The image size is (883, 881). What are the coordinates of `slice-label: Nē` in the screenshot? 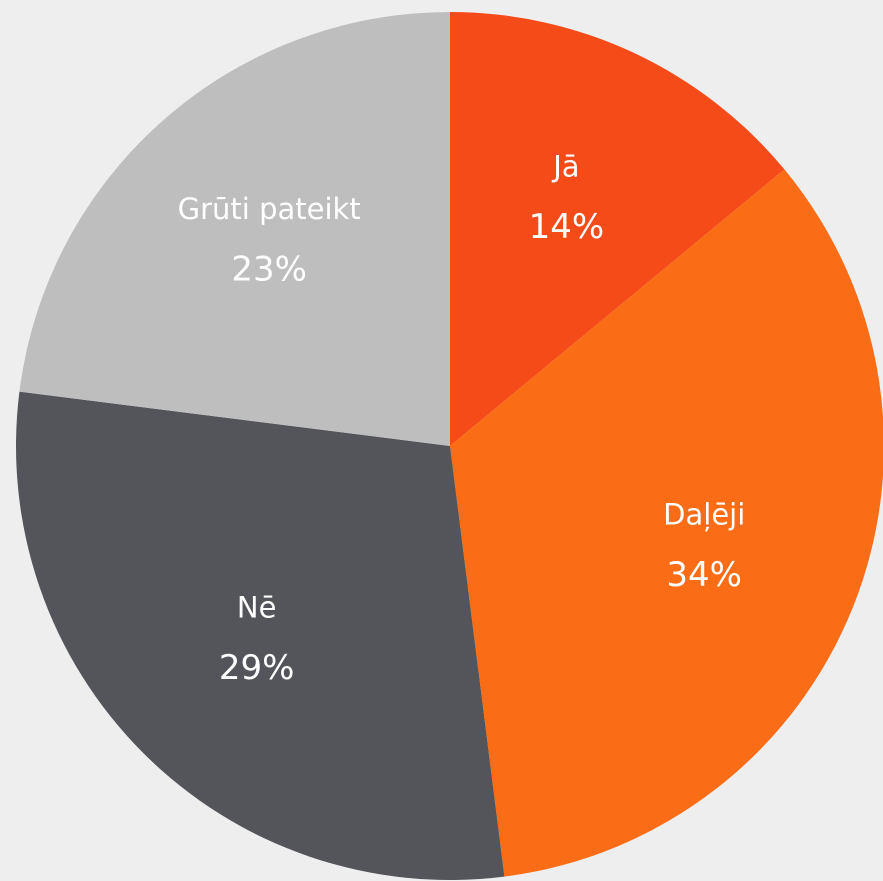 It's located at (257, 607).